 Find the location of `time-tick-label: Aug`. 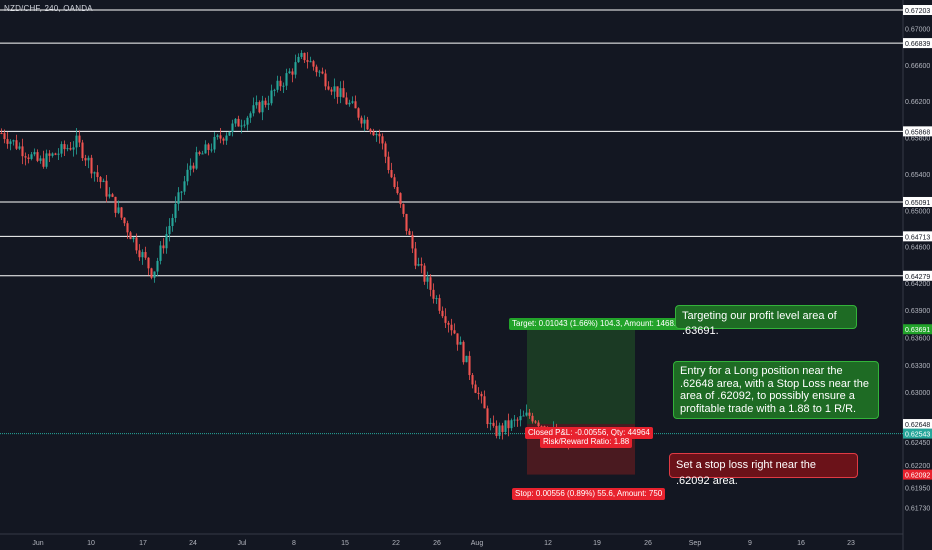

time-tick-label: Aug is located at coordinates (477, 543).